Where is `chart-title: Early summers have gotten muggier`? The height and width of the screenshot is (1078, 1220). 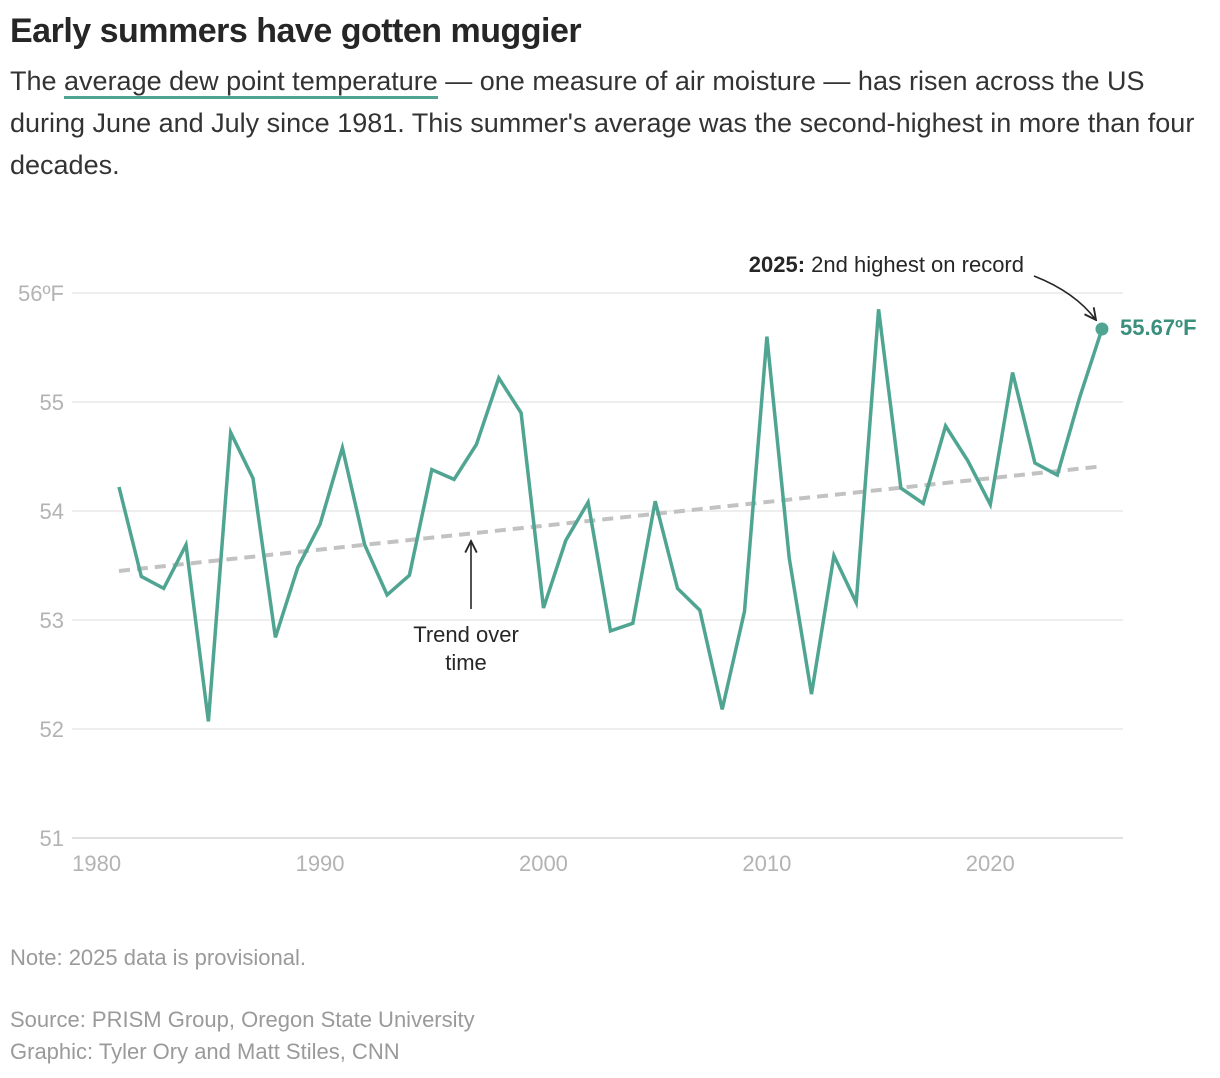
chart-title: Early summers have gotten muggier is located at coordinates (296, 31).